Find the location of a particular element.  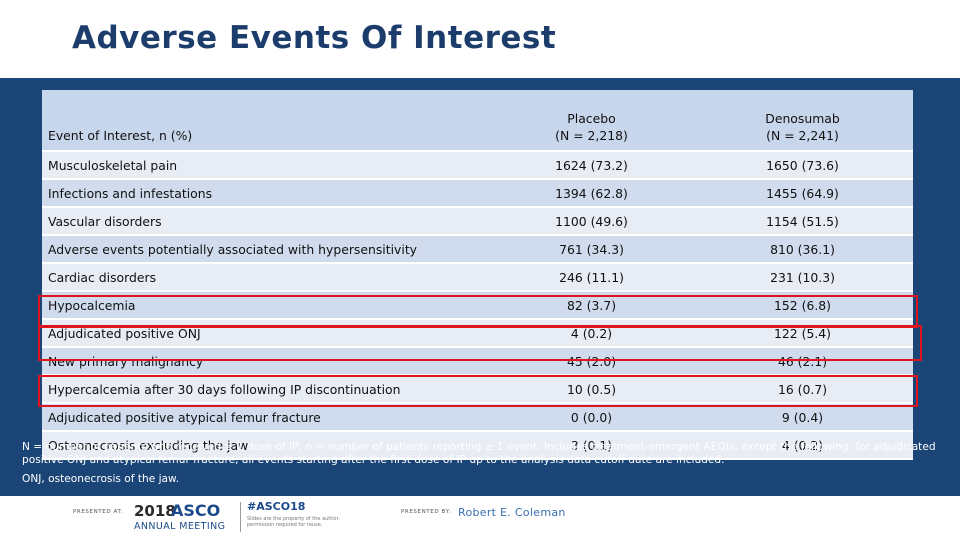

event-name: Hypocalcemia is located at coordinates (266, 305).